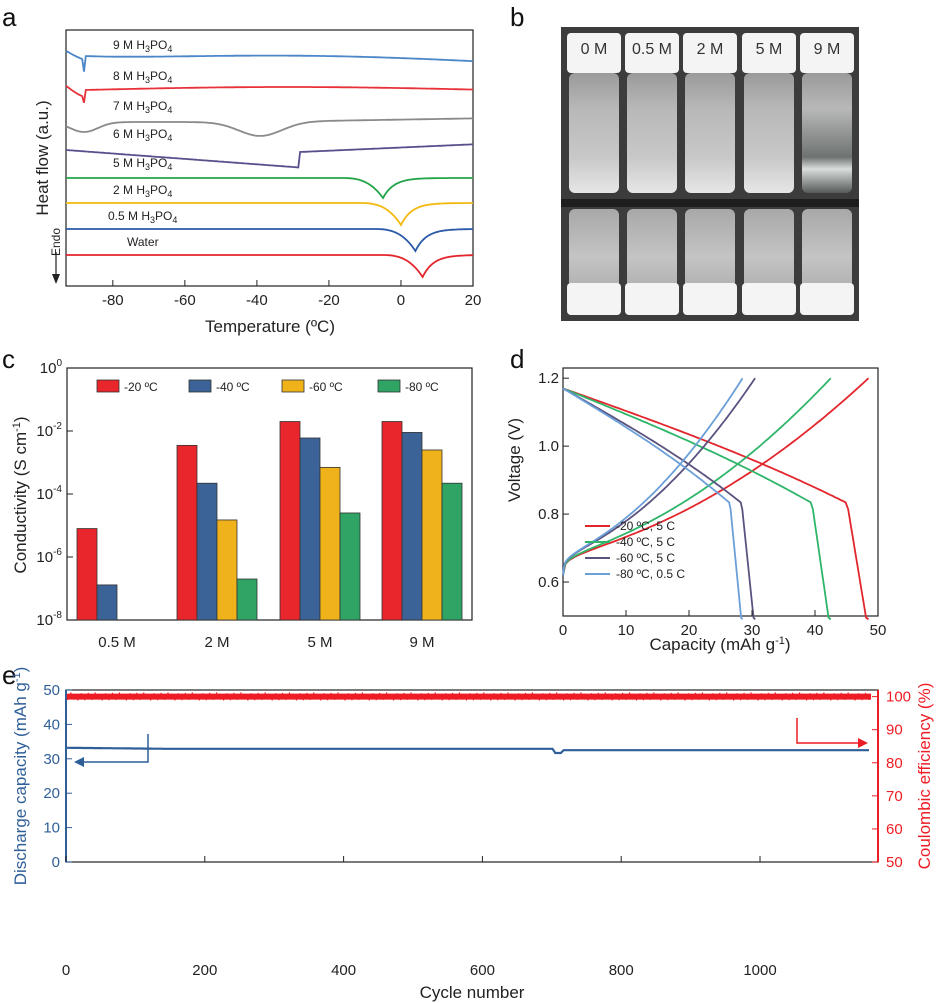  Describe the element at coordinates (9, 17) in the screenshot. I see `panel-label-a: a` at that location.